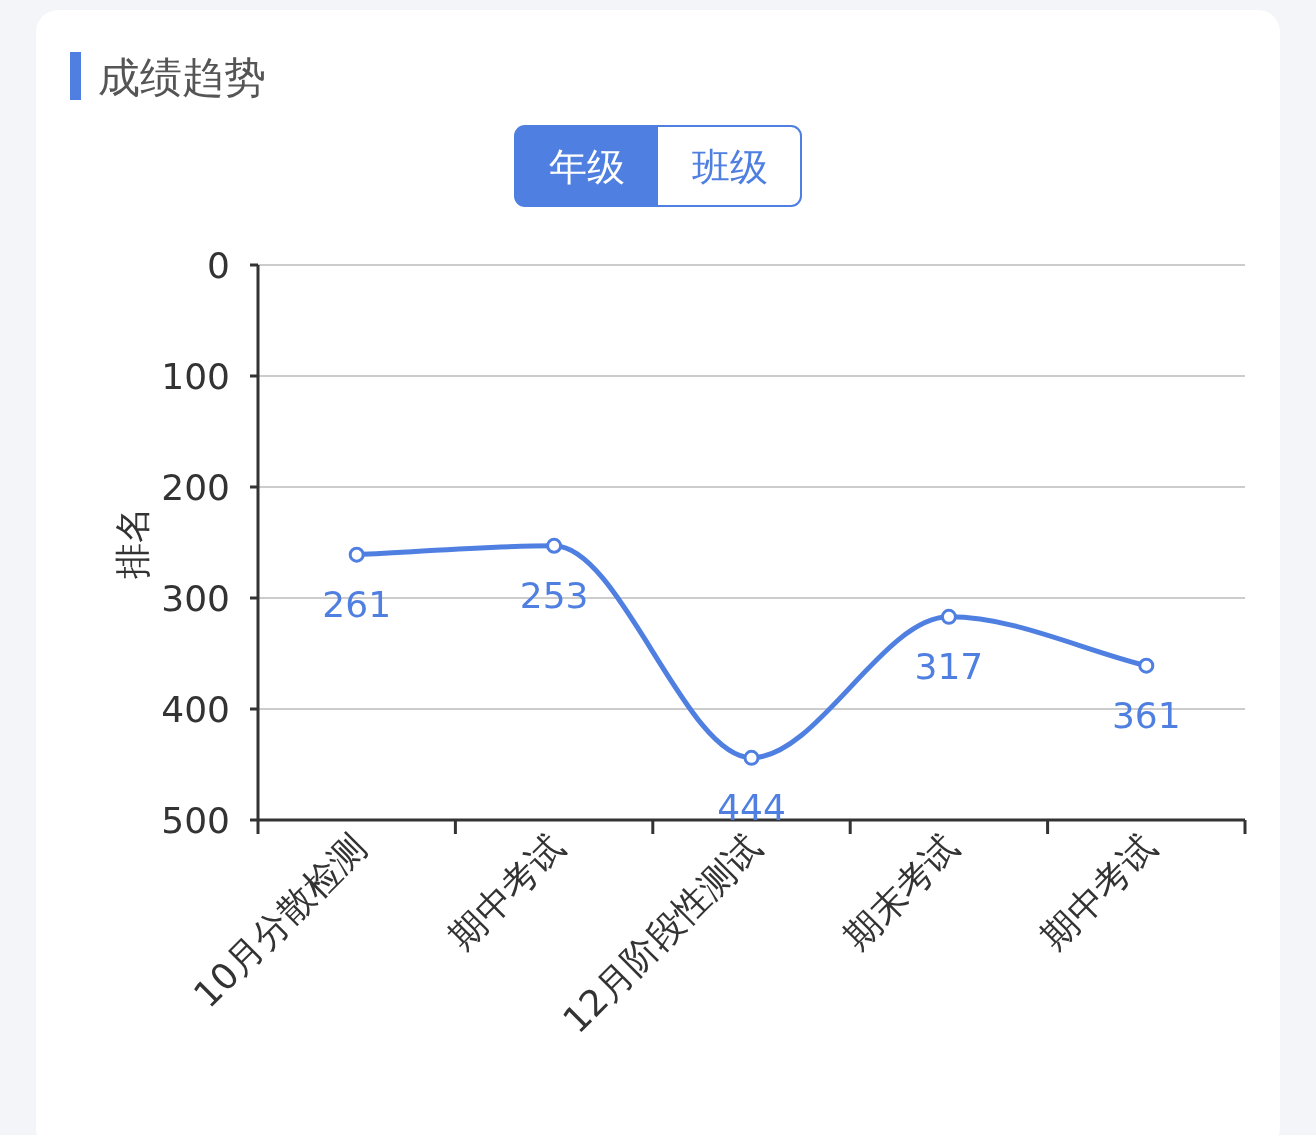 Image resolution: width=1316 pixels, height=1135 pixels. What do you see at coordinates (1146, 715) in the screenshot?
I see `data-label: 361` at bounding box center [1146, 715].